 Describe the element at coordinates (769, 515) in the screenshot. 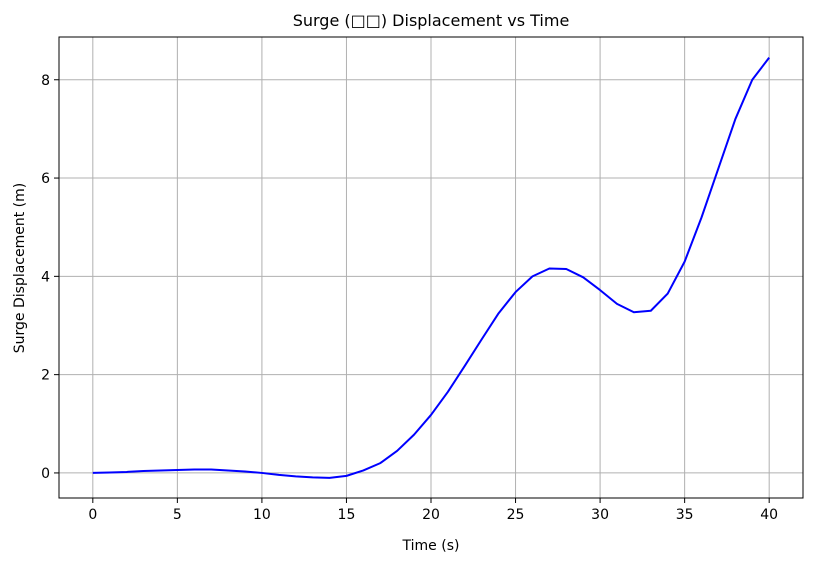

I see `x-tick-label: 40` at that location.